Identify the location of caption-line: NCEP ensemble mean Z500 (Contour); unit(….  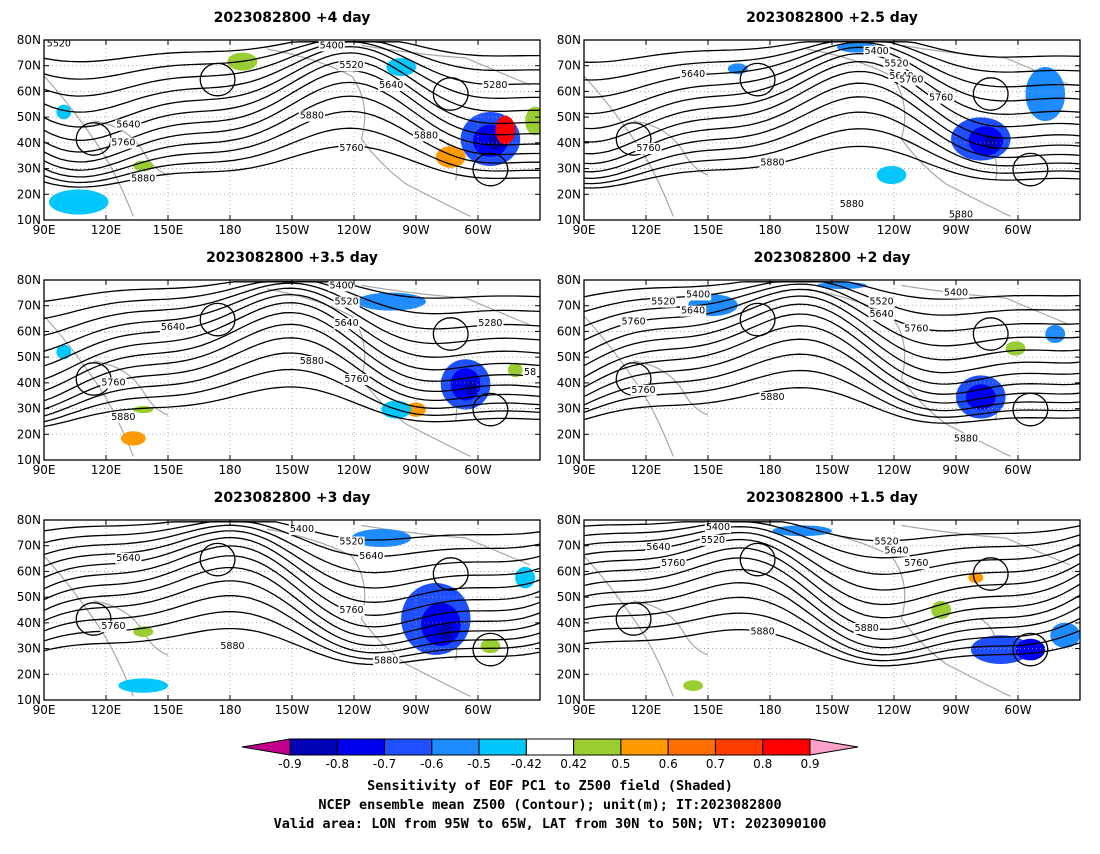
(549, 805).